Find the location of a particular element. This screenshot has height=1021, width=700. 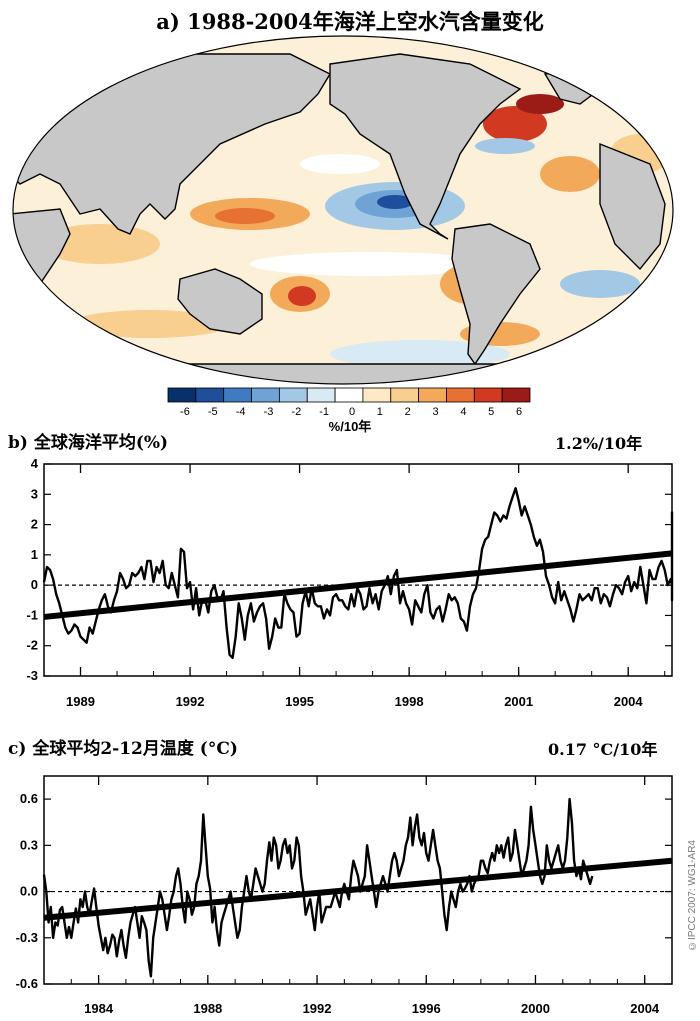

y-tick-label: -0.3 is located at coordinates (27, 937).